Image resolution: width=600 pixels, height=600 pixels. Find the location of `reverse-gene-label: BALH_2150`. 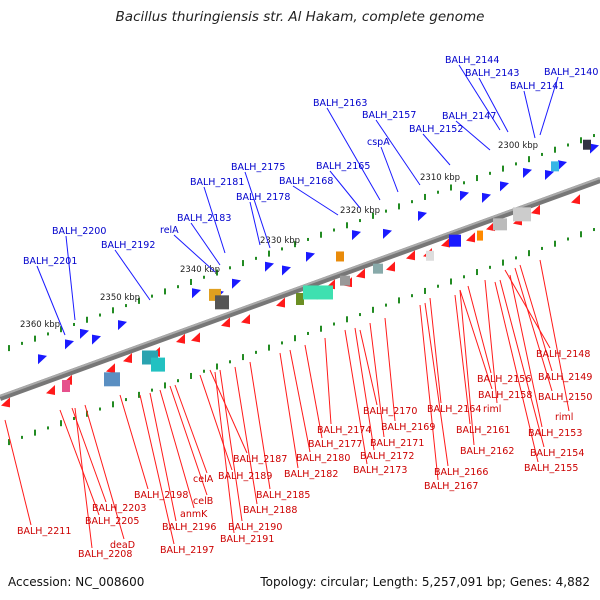

reverse-gene-label: BALH_2150 is located at coordinates (565, 397).